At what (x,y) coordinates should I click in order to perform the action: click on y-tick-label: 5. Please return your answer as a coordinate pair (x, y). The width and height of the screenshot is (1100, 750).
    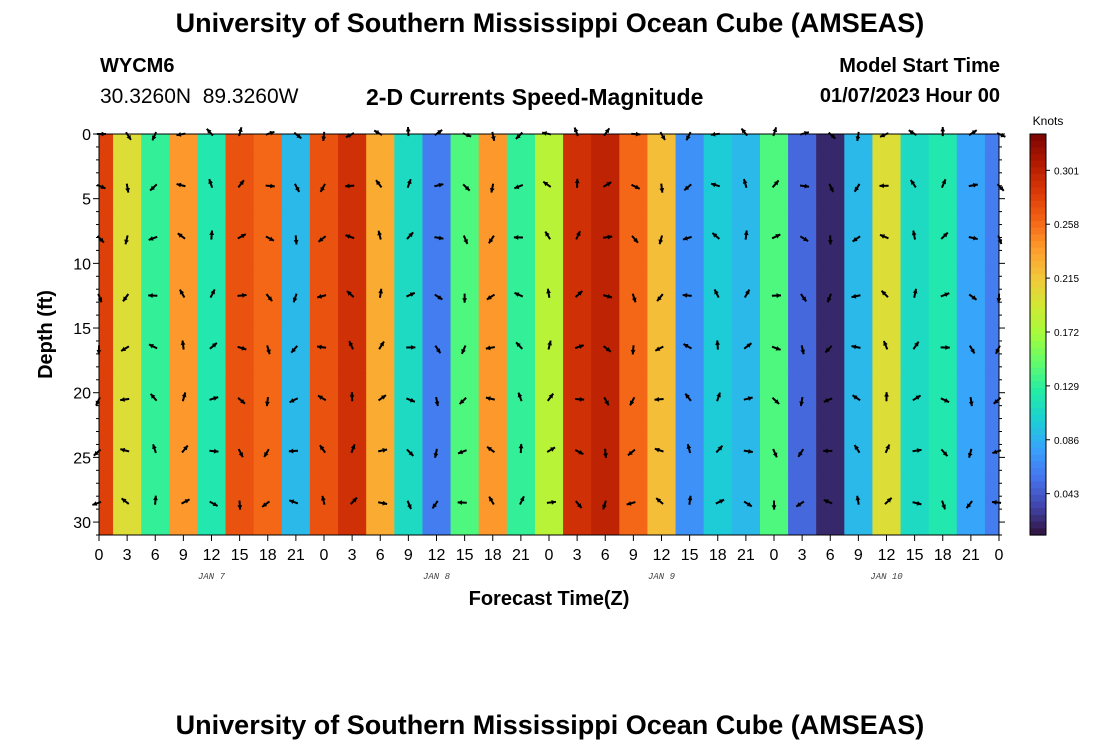
    Looking at the image, I should click on (86, 200).